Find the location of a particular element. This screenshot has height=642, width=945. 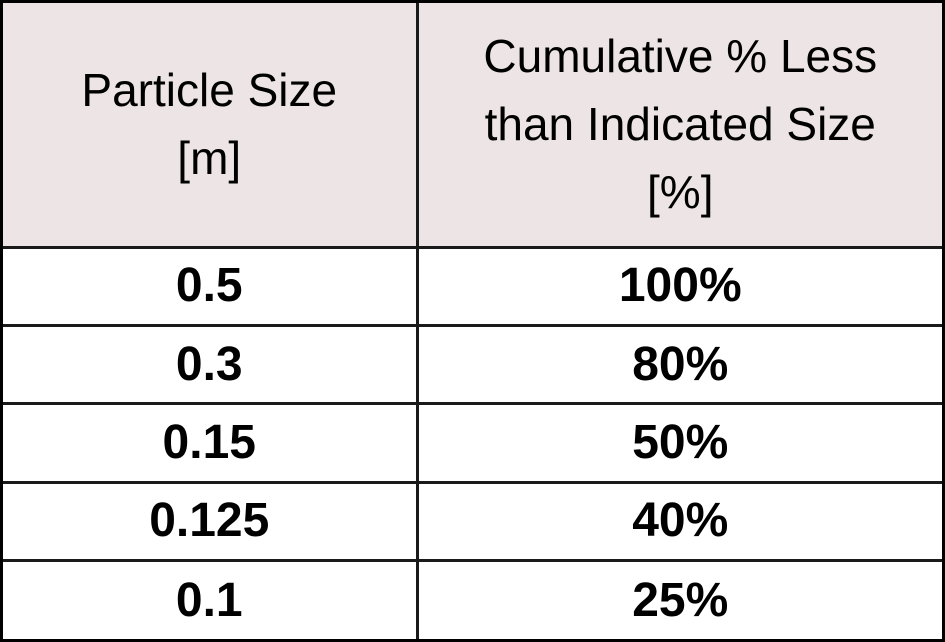

header-cumulative-percent-line-3: [%] is located at coordinates (680, 192).